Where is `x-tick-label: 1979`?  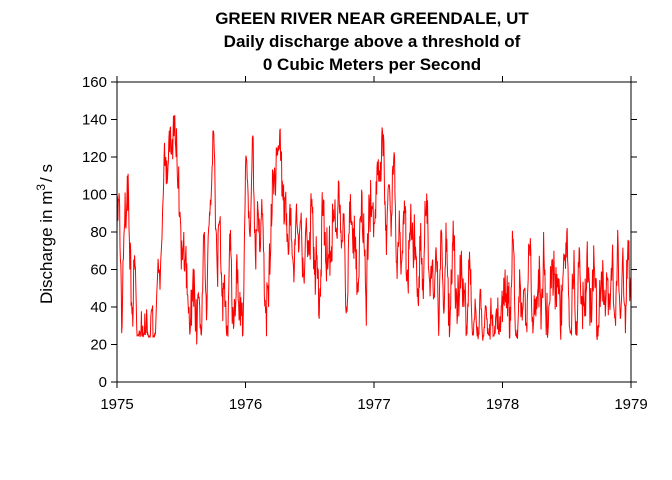 x-tick-label: 1979 is located at coordinates (630, 404).